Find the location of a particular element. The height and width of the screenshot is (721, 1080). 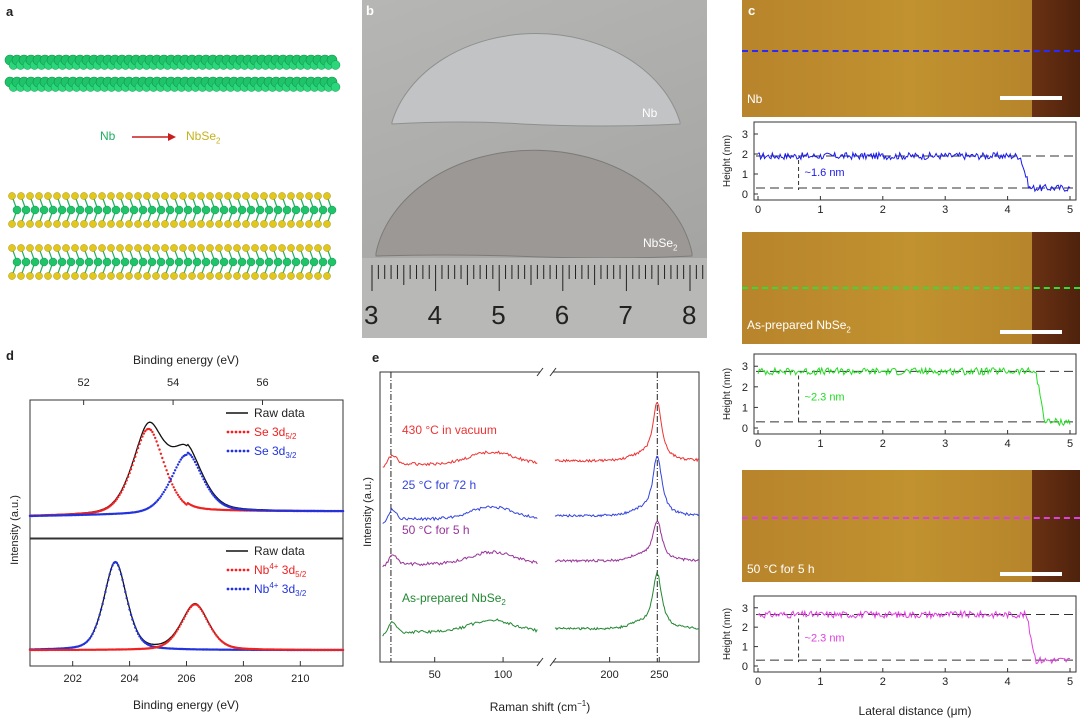

reaction-to-text: NbSe is located at coordinates (201, 136).